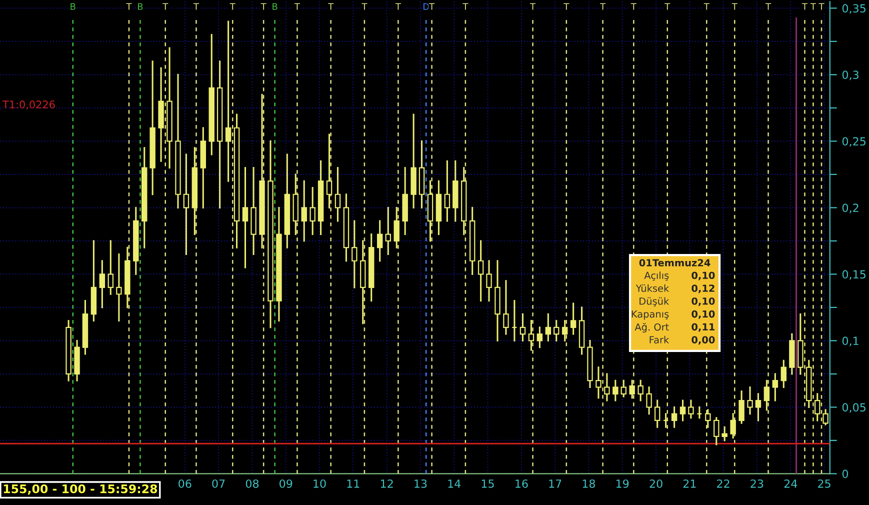  I want to click on y-tick-label: 0,3, so click(850, 75).